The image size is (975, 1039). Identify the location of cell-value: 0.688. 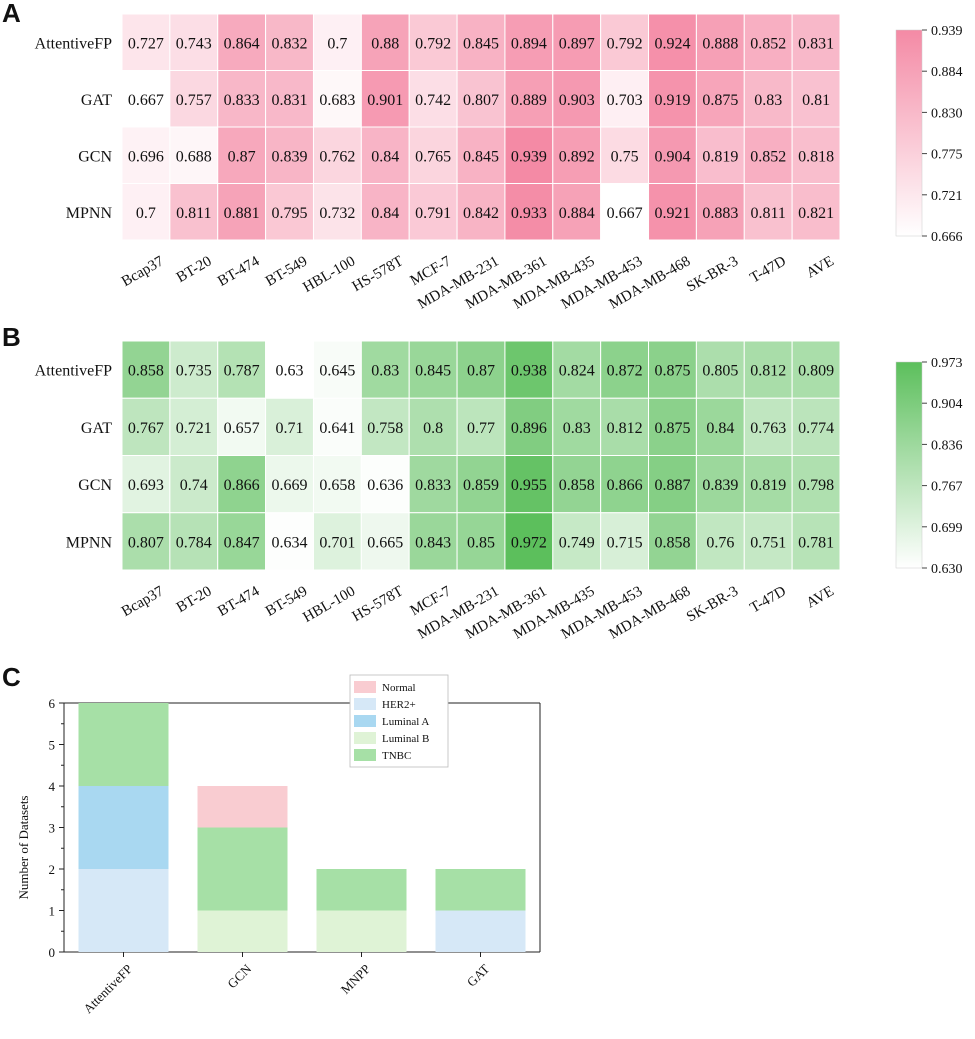
(194, 156).